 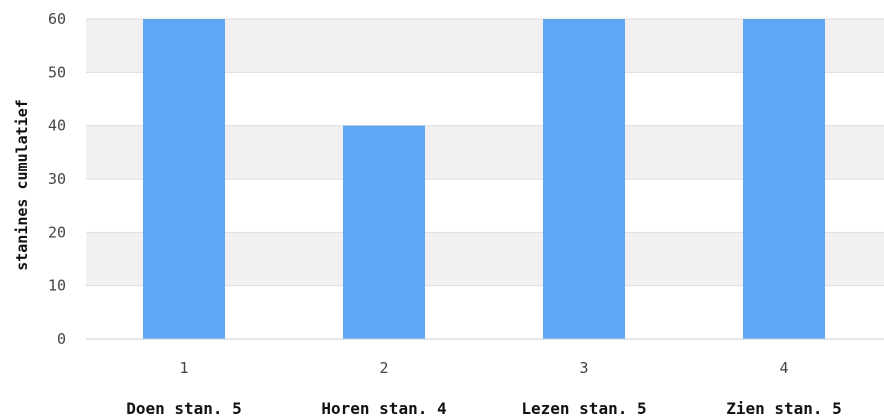 I want to click on y-tick-label: 30, so click(x=57, y=179).